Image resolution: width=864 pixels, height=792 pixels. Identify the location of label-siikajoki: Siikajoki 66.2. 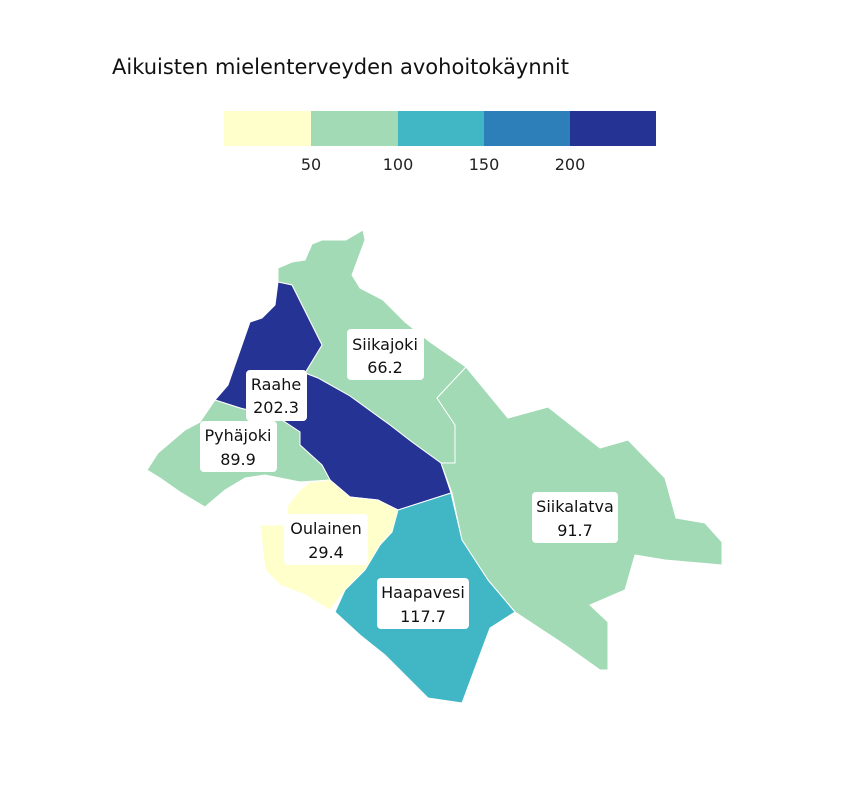
(385, 354).